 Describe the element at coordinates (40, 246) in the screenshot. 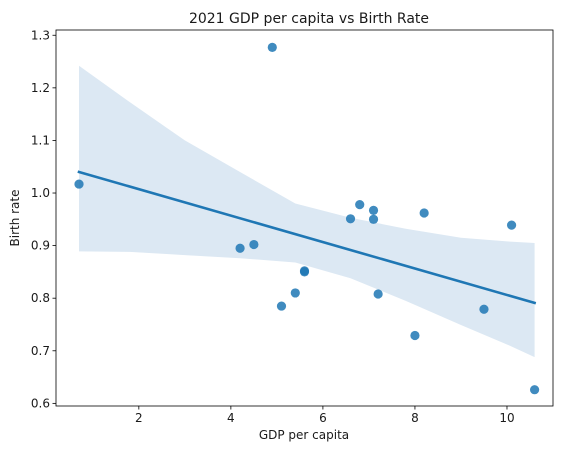

I see `y-tick-label: 0.9` at that location.